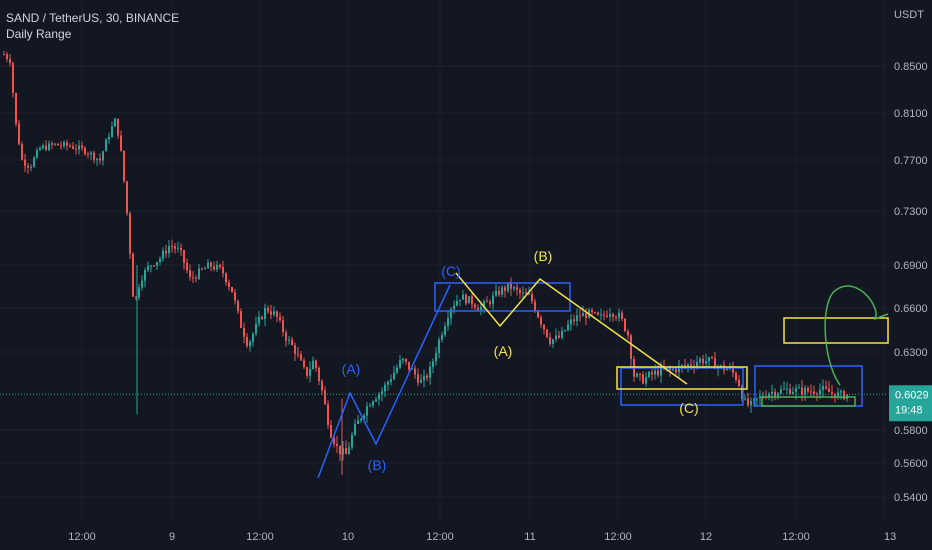  Describe the element at coordinates (440, 537) in the screenshot. I see `x-tick-label: 12:00` at that location.